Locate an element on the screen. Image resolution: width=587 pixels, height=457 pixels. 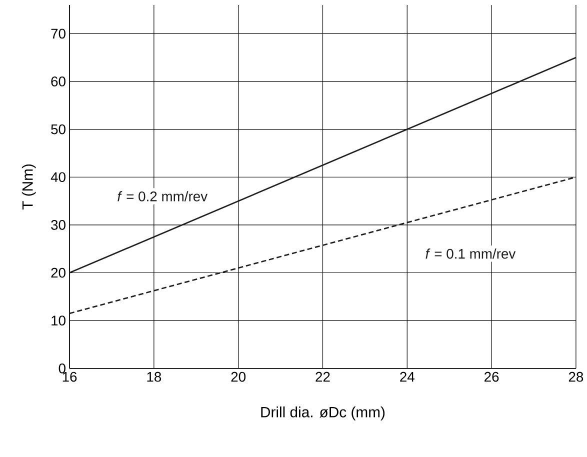
y-tick-label: 60 is located at coordinates (58, 81).